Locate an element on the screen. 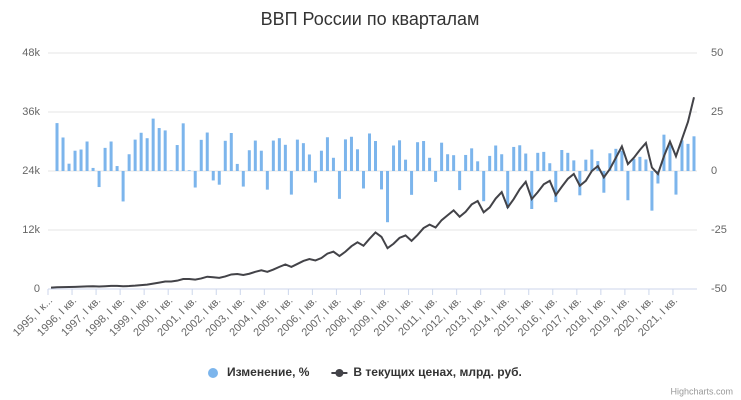 The image size is (741, 400). y2-tick-label: -25 is located at coordinates (719, 230).